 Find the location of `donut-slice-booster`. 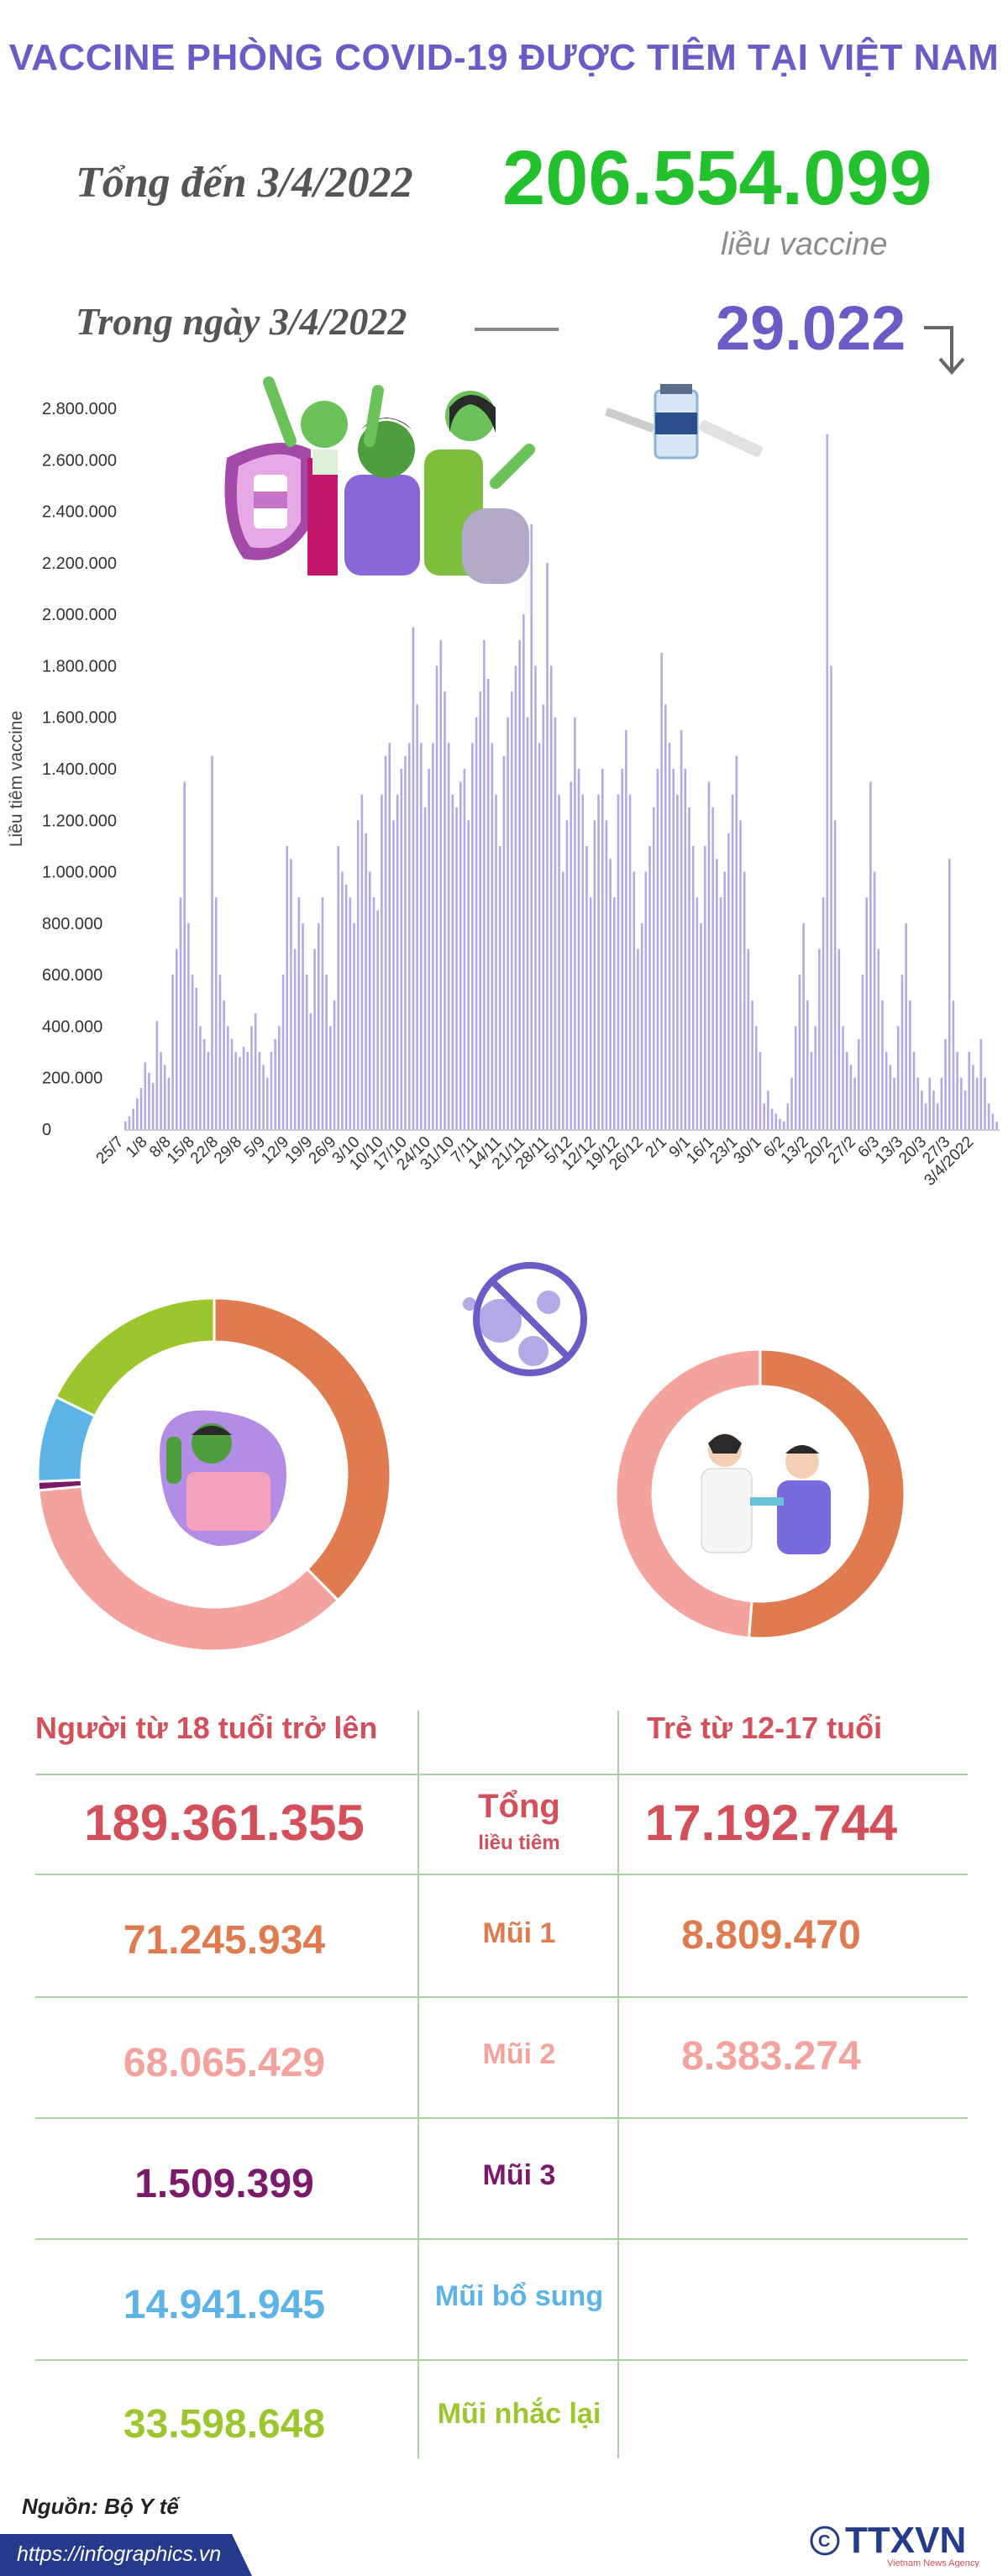

donut-slice-booster is located at coordinates (135, 1358).